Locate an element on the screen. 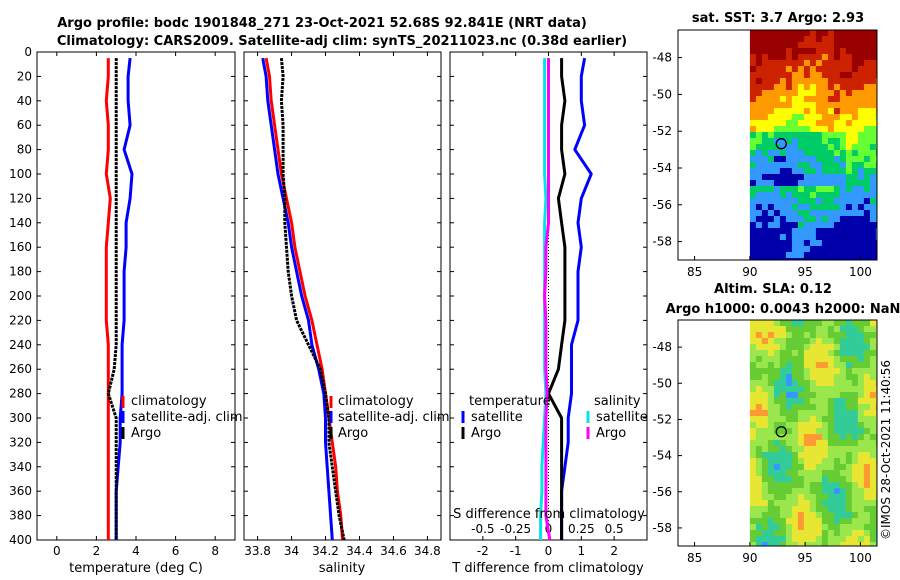 This screenshot has height=580, width=900. map-y-tick-label: -56 is located at coordinates (662, 205).